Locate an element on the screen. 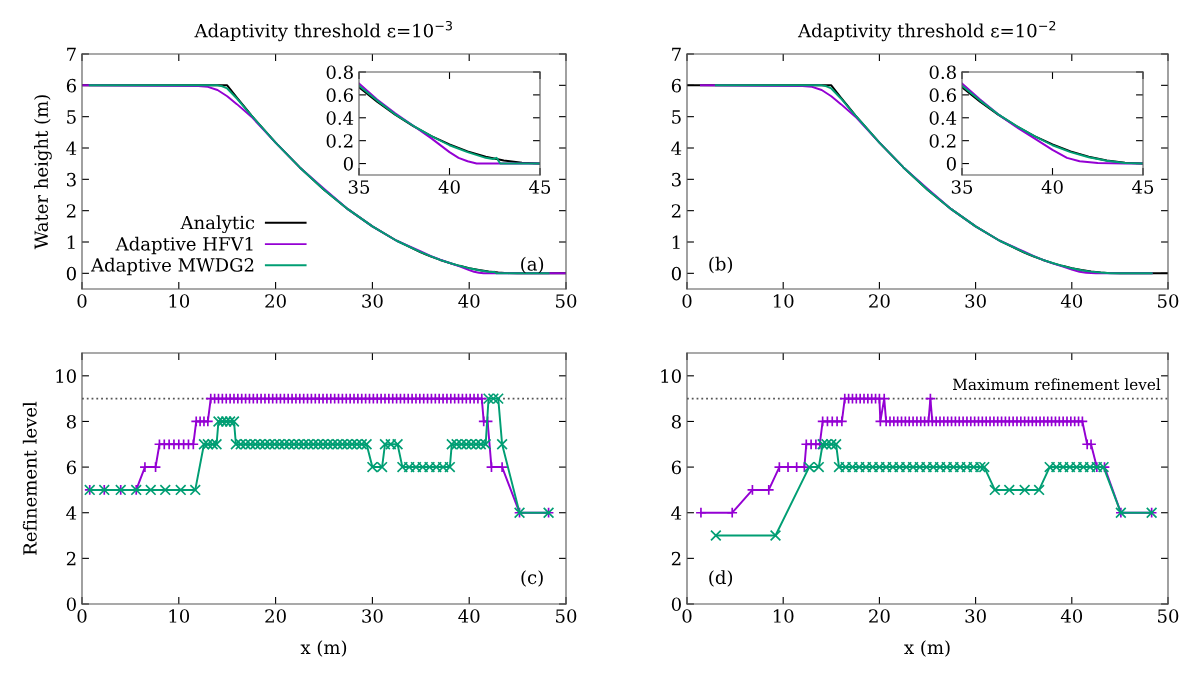 This screenshot has width=1188, height=675. annotation: (d) is located at coordinates (721, 578).